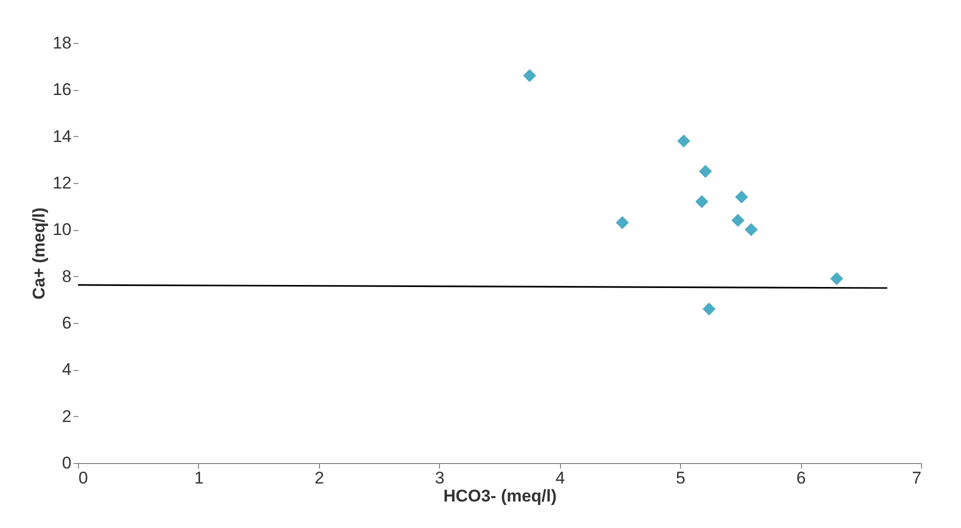 This screenshot has width=961, height=528. Describe the element at coordinates (917, 478) in the screenshot. I see `x-tick-label: 7` at that location.